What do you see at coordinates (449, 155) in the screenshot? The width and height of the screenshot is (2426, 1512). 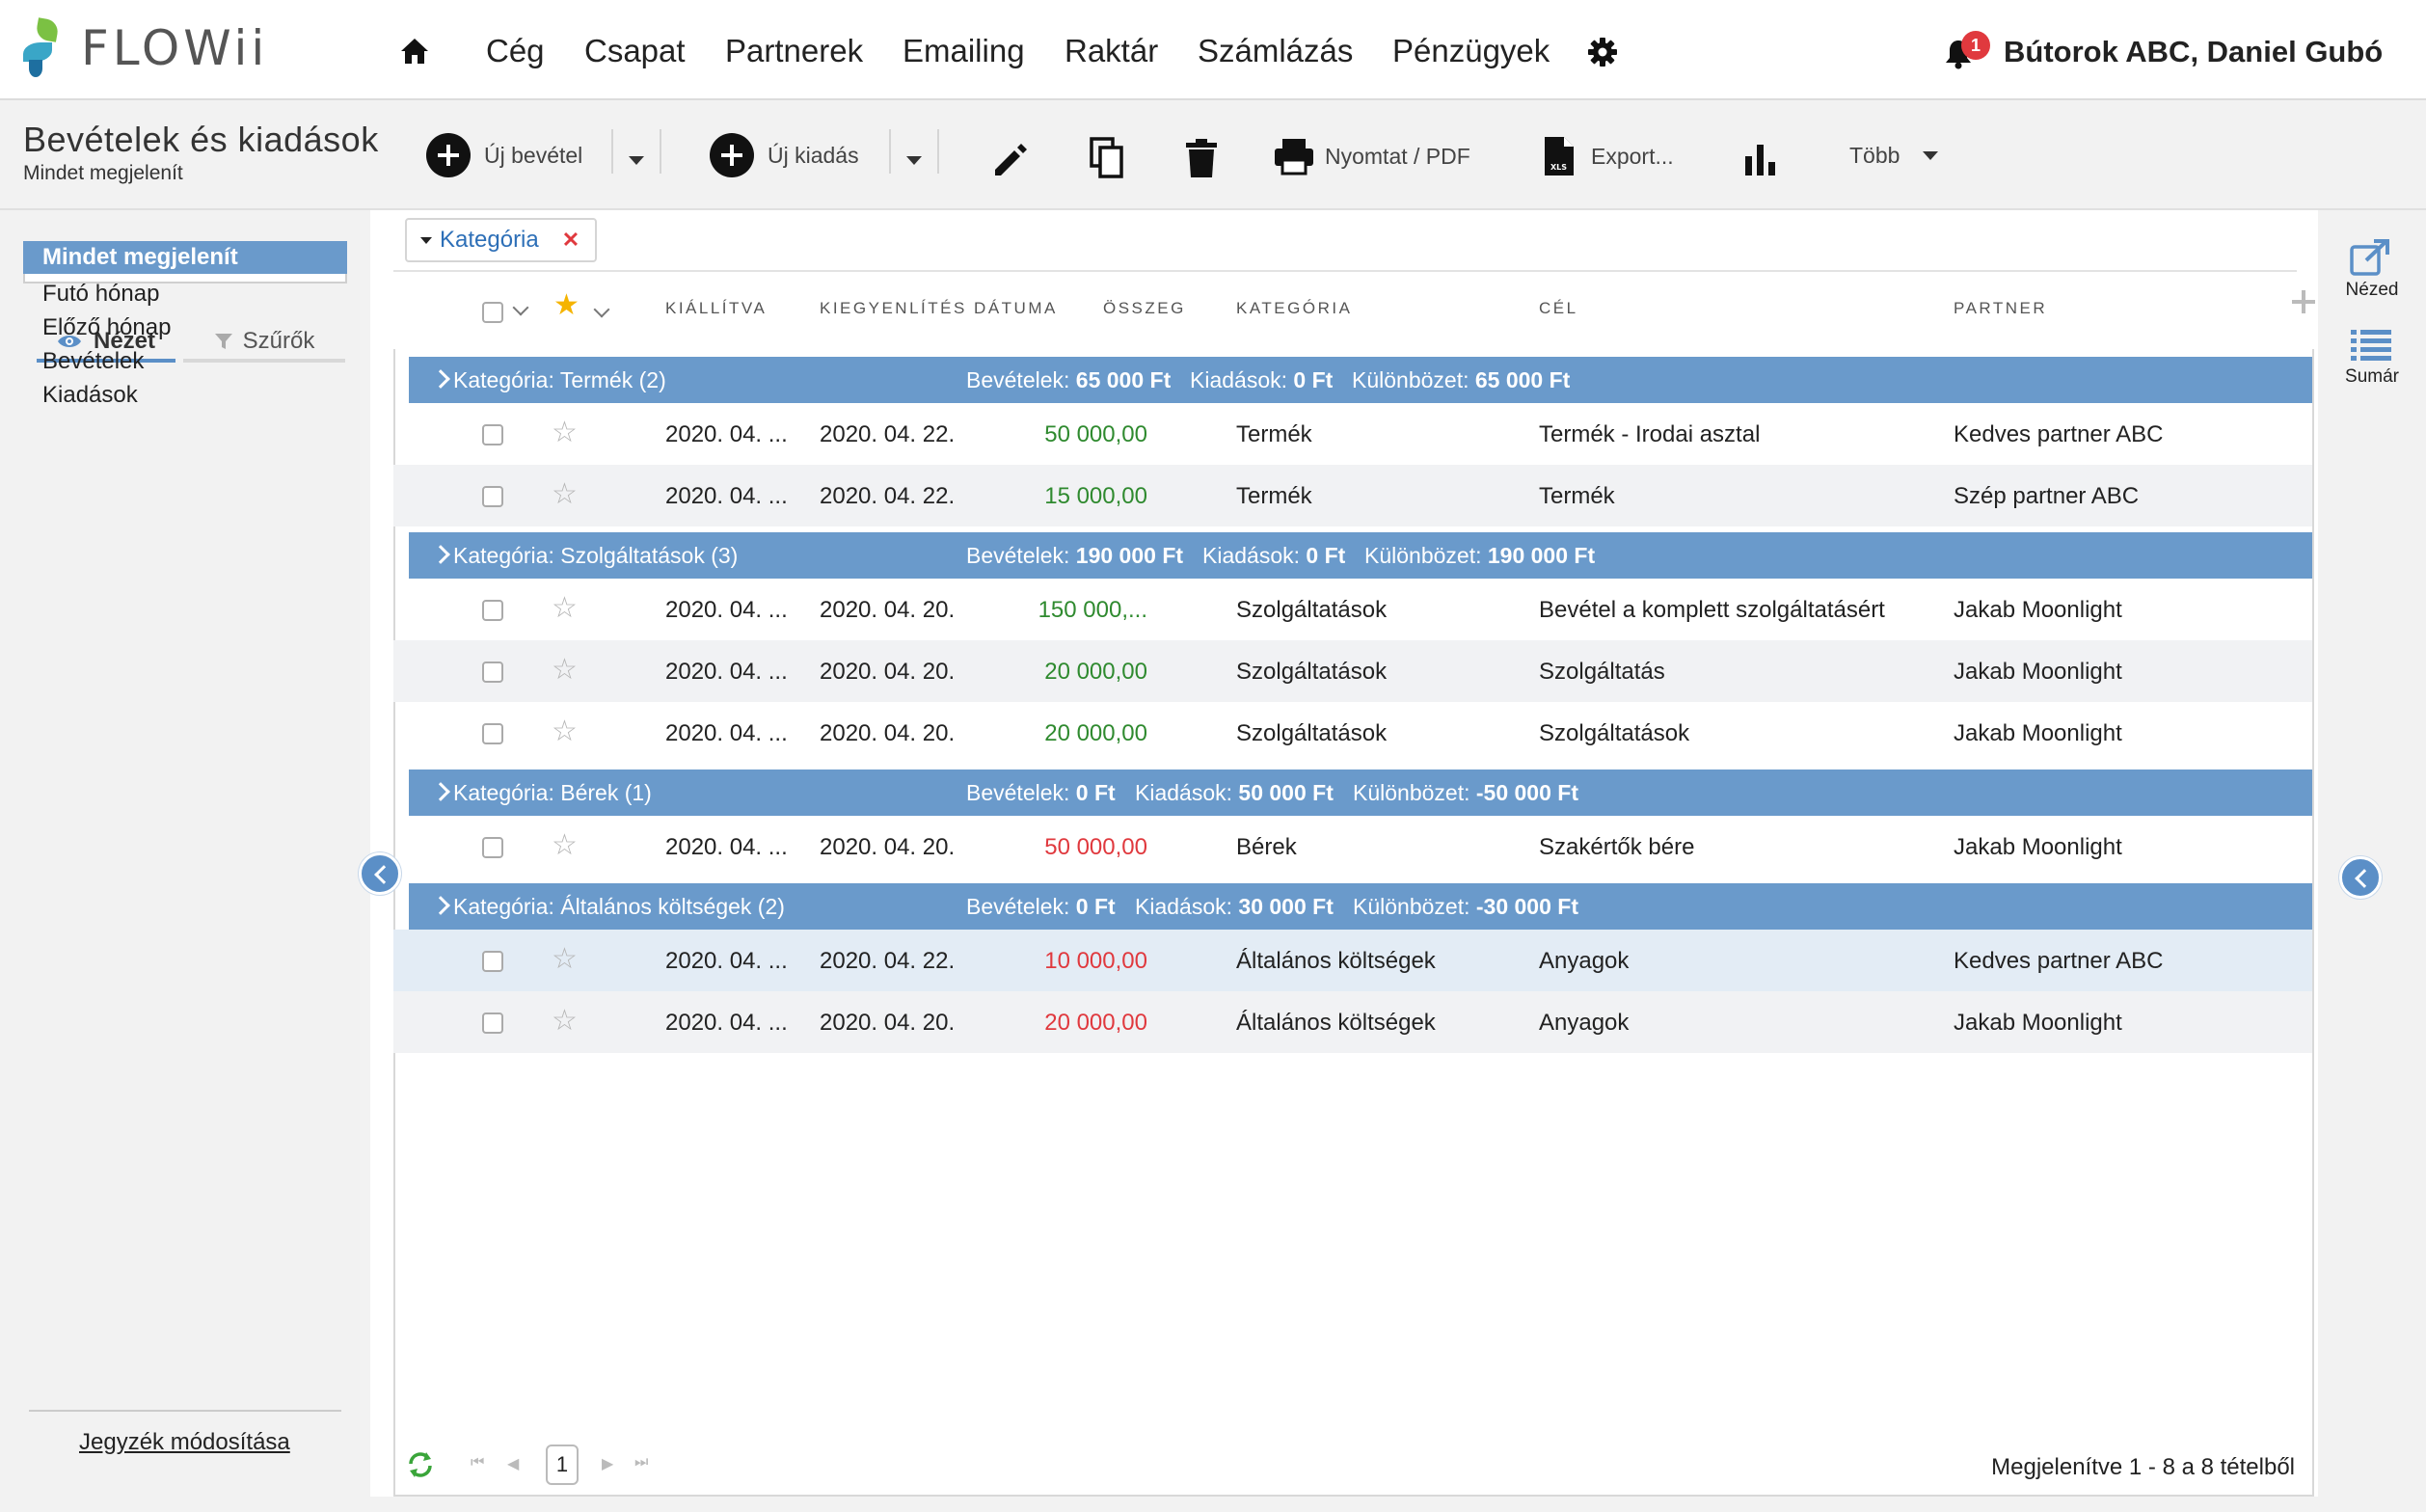 I see `add-circle-icon` at bounding box center [449, 155].